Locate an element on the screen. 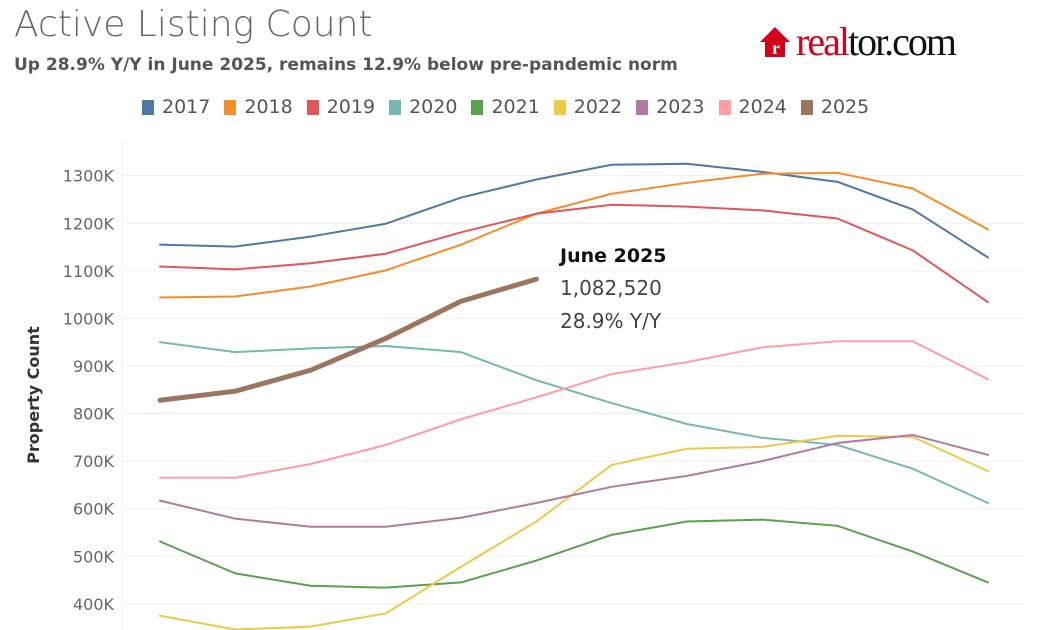 This screenshot has height=630, width=1047. annotation-change: 28.9% Y/Y is located at coordinates (611, 321).